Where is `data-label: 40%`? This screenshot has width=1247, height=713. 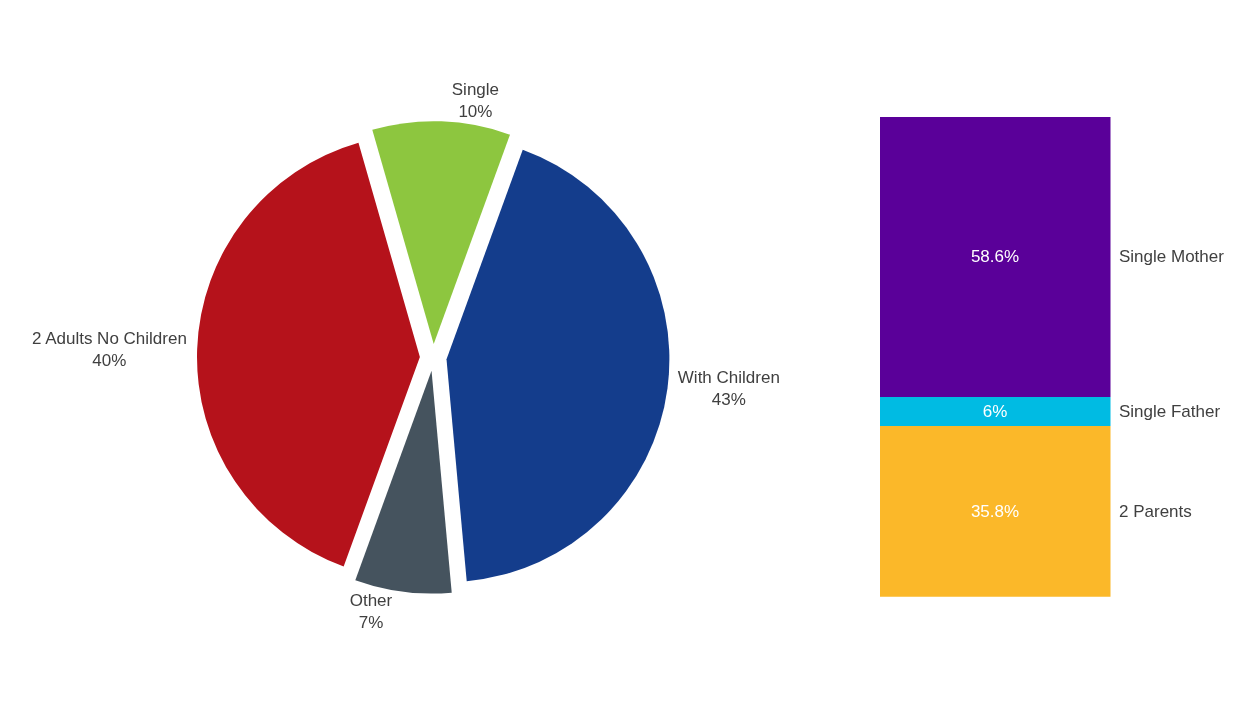 data-label: 40% is located at coordinates (109, 360).